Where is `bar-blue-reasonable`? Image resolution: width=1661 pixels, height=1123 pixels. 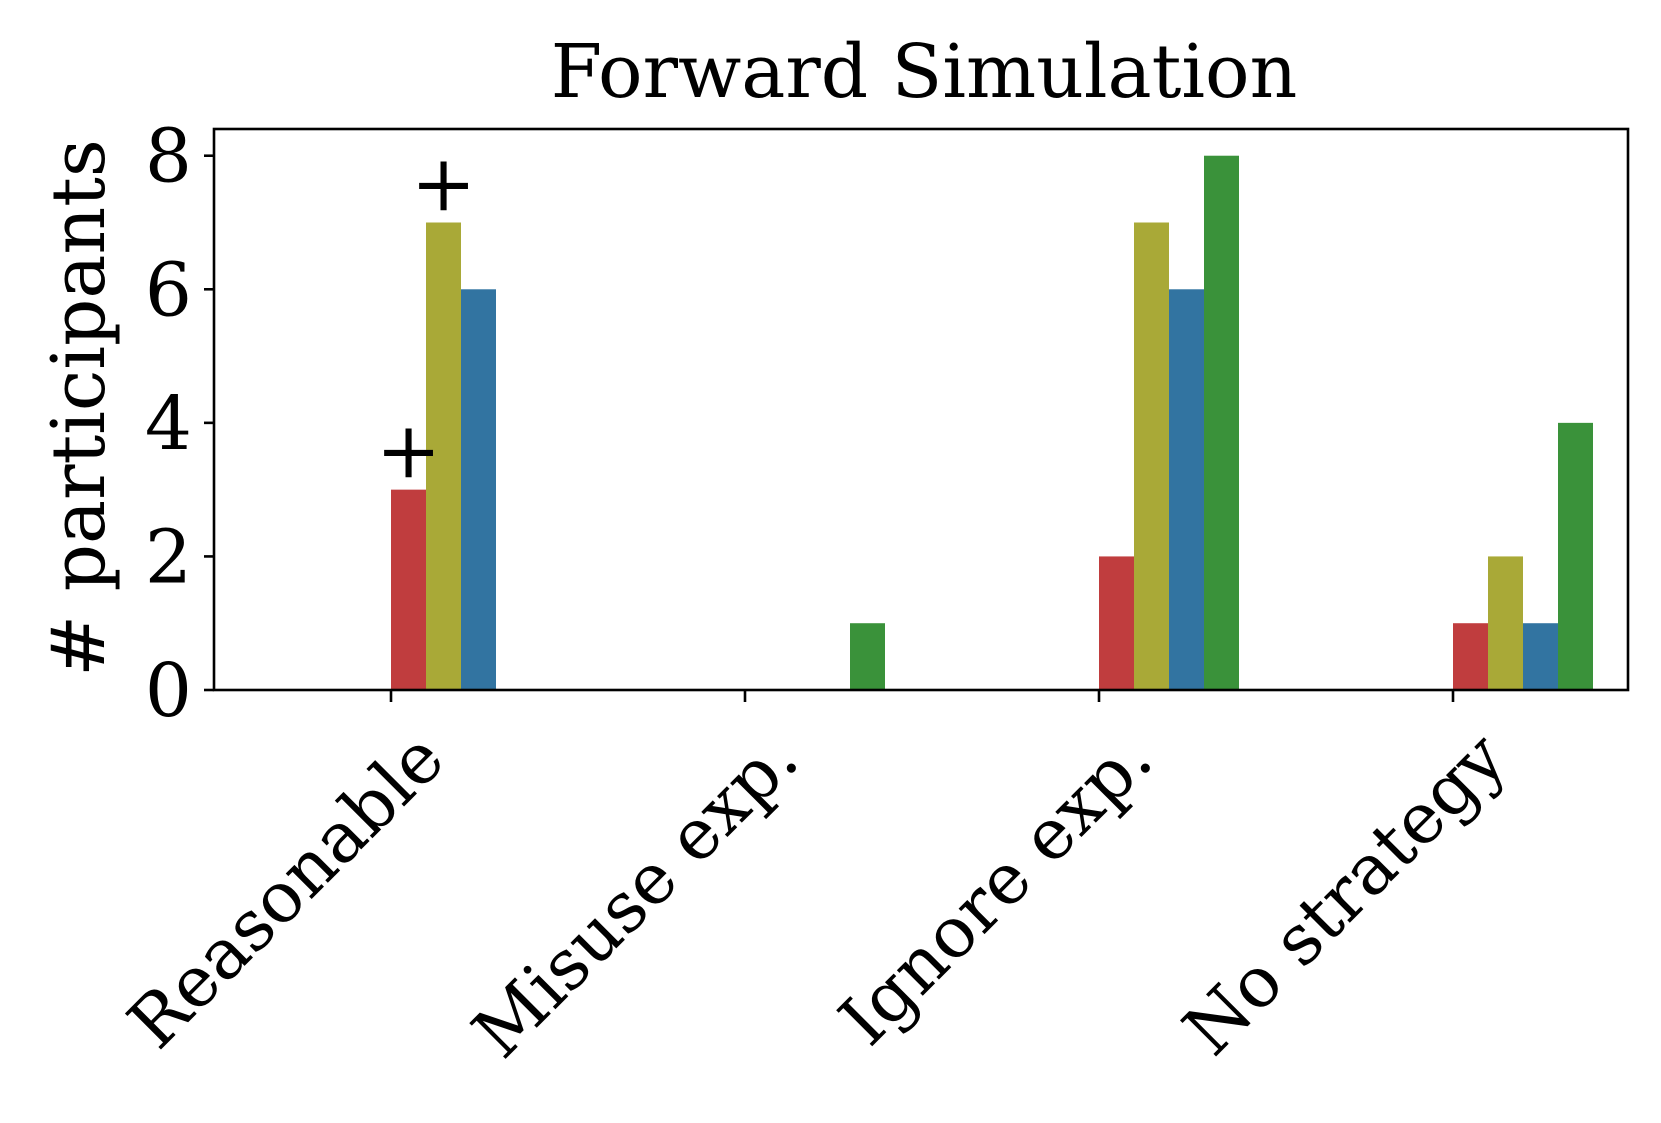 bar-blue-reasonable is located at coordinates (478, 489).